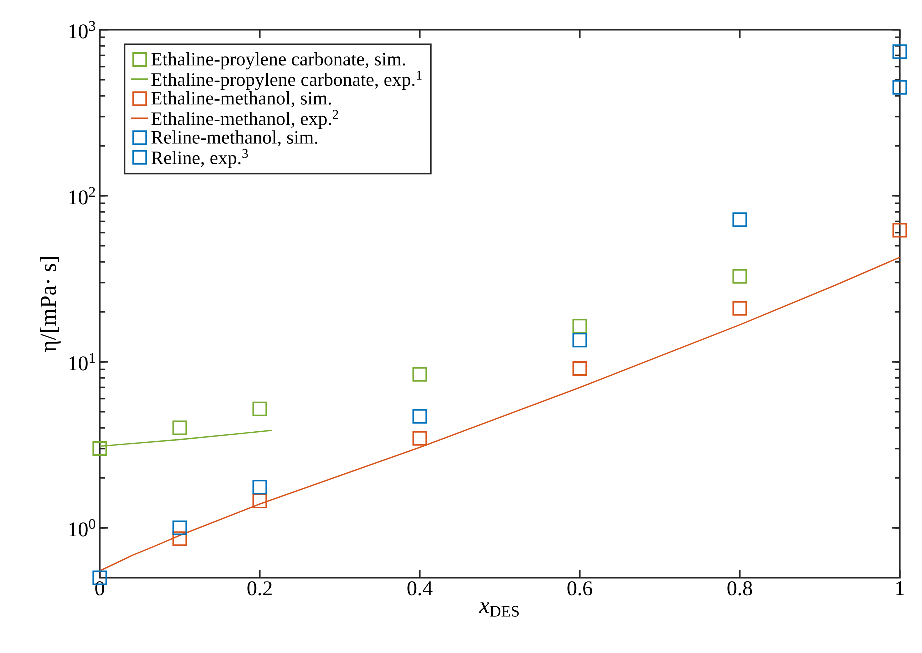 This screenshot has height=653, width=922. Describe the element at coordinates (200, 158) in the screenshot. I see `legend-label: Reline, exp.$^{3}$` at that location.